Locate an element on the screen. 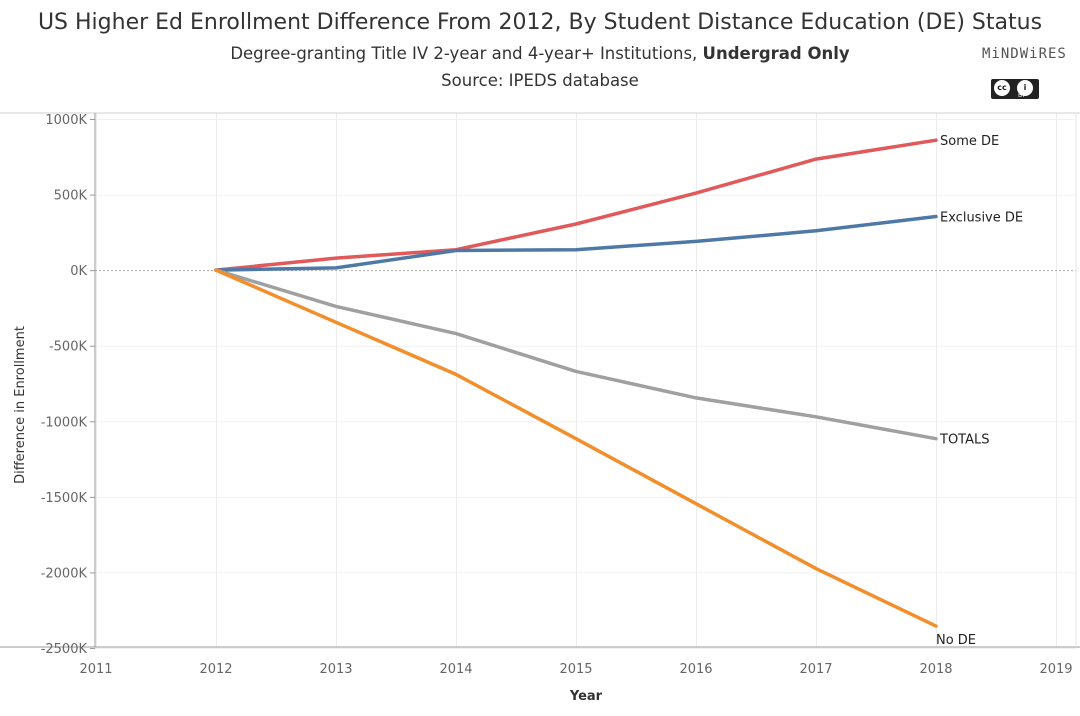 This screenshot has height=716, width=1080. y-tick-label: 1000K is located at coordinates (66, 120).